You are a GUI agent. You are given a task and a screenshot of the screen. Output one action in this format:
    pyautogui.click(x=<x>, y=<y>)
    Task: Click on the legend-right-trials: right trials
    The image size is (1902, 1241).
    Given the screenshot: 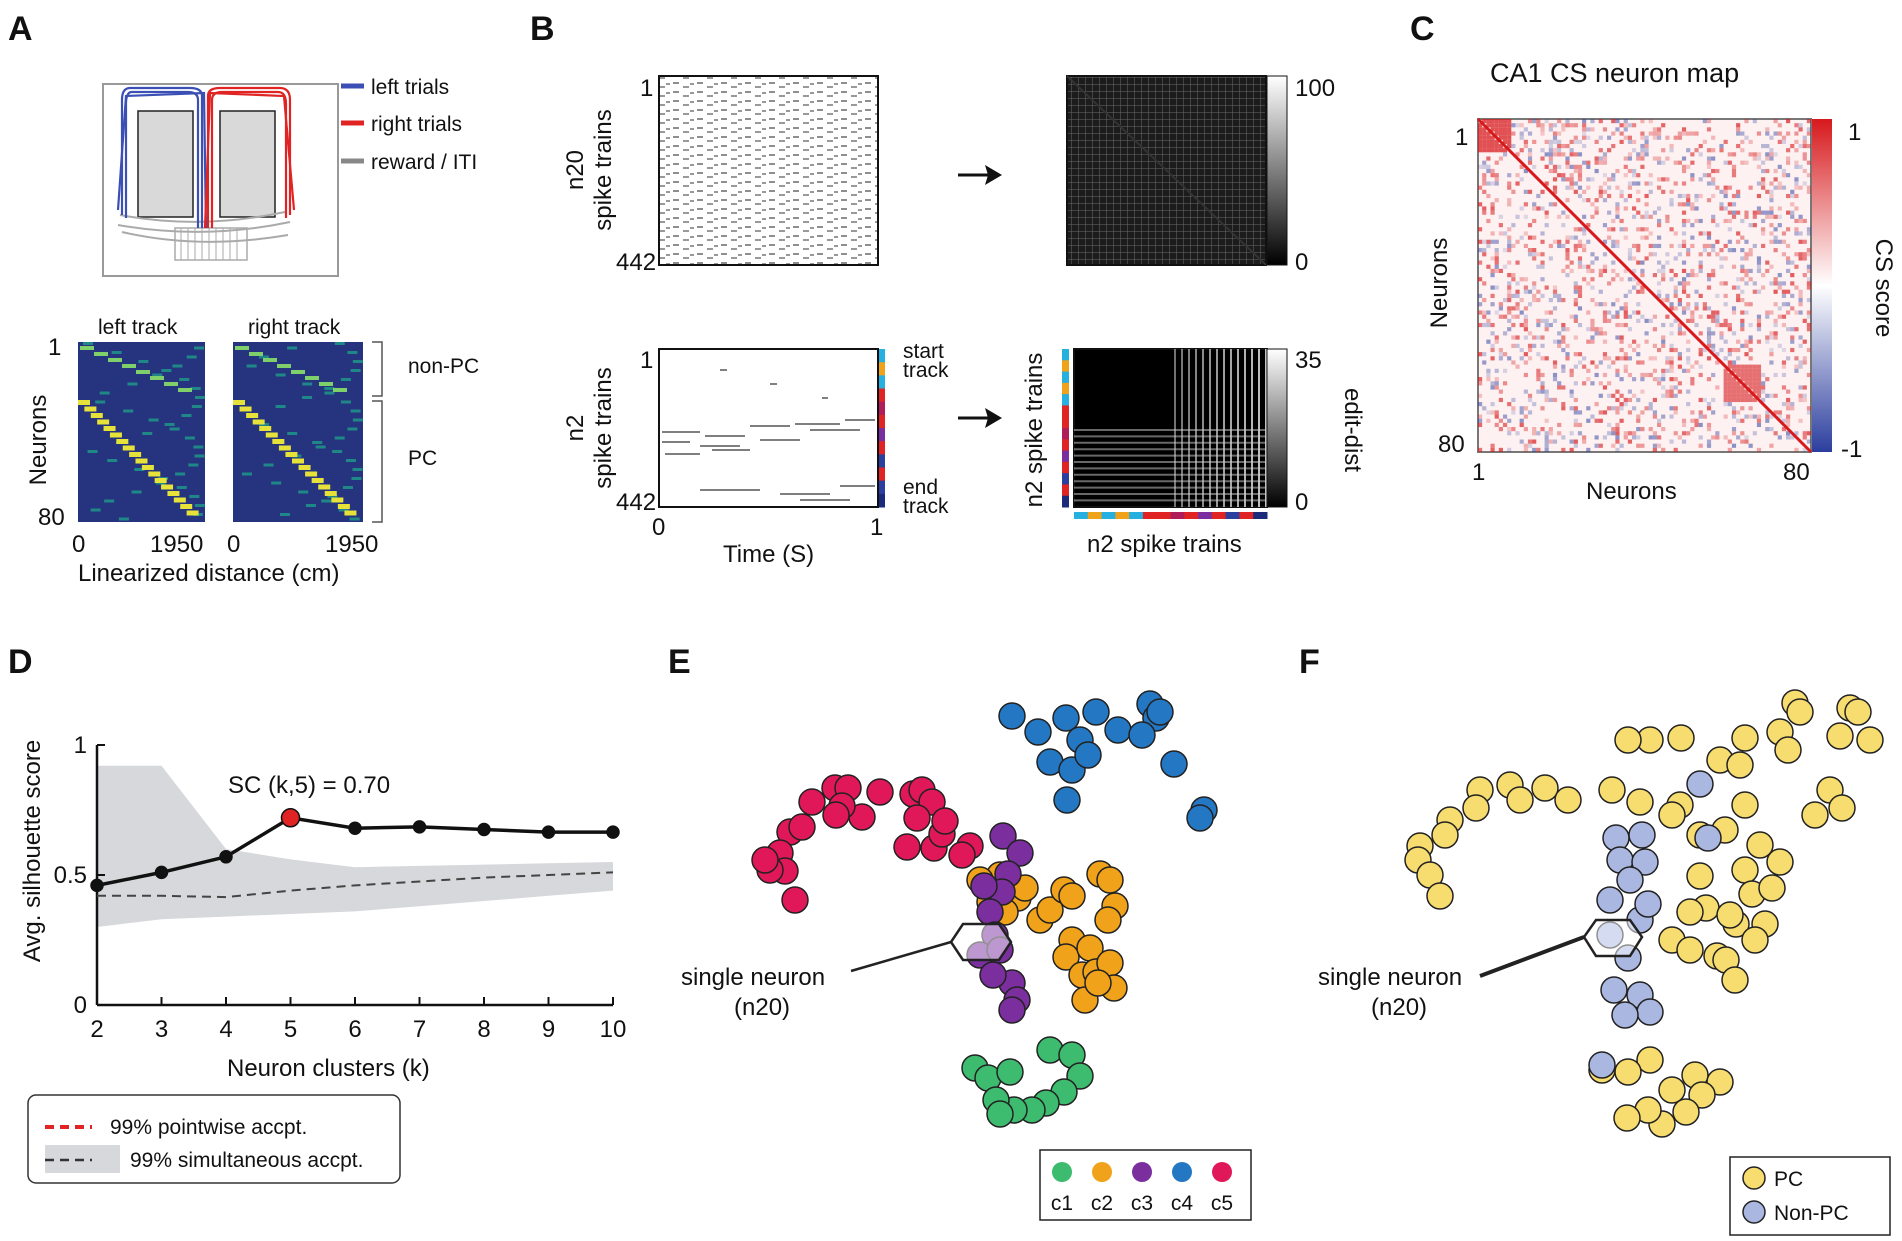 What is the action you would take?
    pyautogui.click(x=416, y=124)
    